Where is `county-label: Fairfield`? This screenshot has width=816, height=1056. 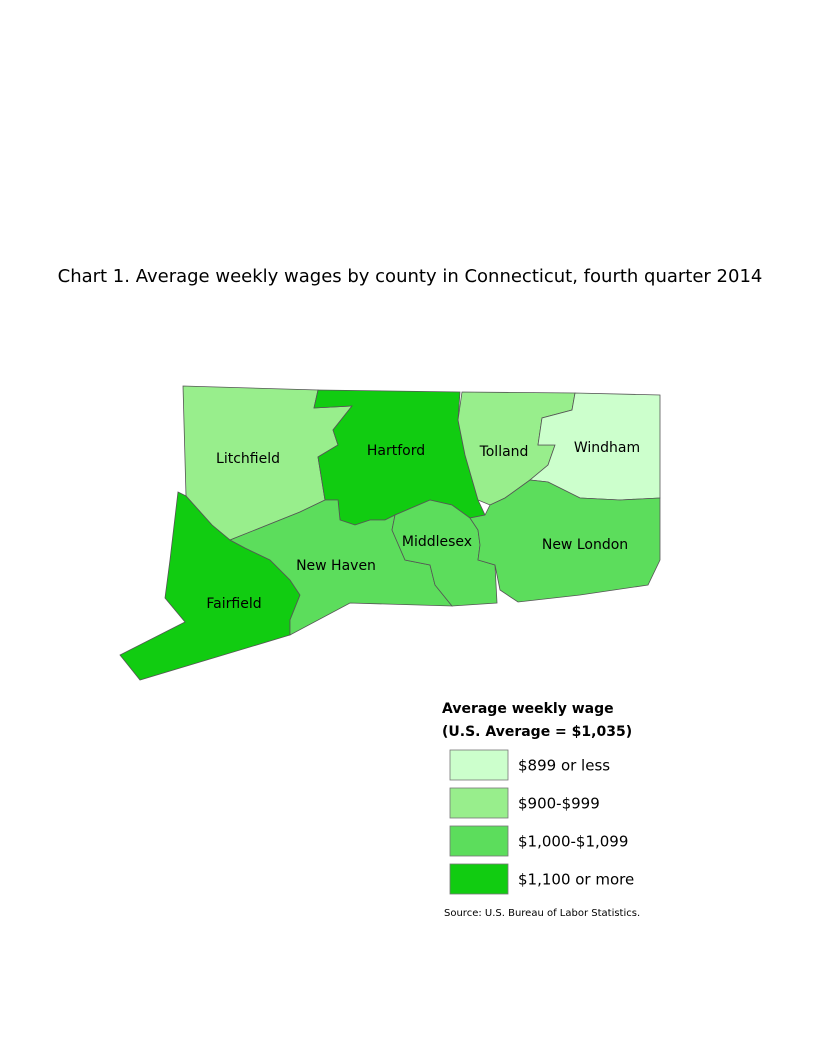
county-label: Fairfield is located at coordinates (233, 604).